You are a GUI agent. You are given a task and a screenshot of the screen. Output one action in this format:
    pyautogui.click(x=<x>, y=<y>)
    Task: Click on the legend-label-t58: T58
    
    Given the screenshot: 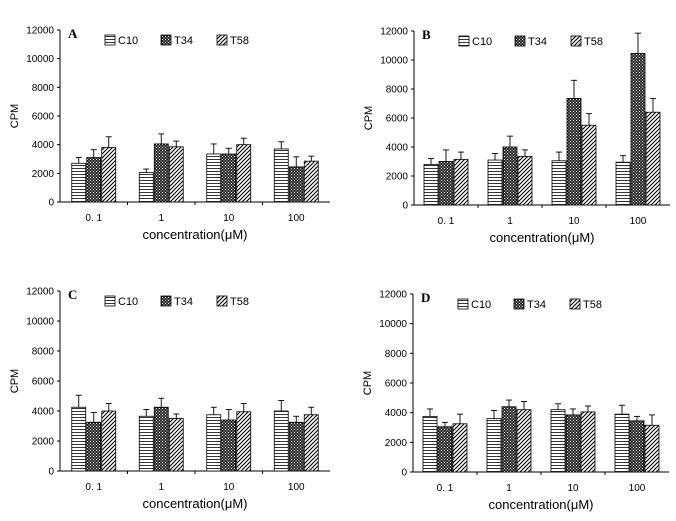 What is the action you would take?
    pyautogui.click(x=239, y=302)
    